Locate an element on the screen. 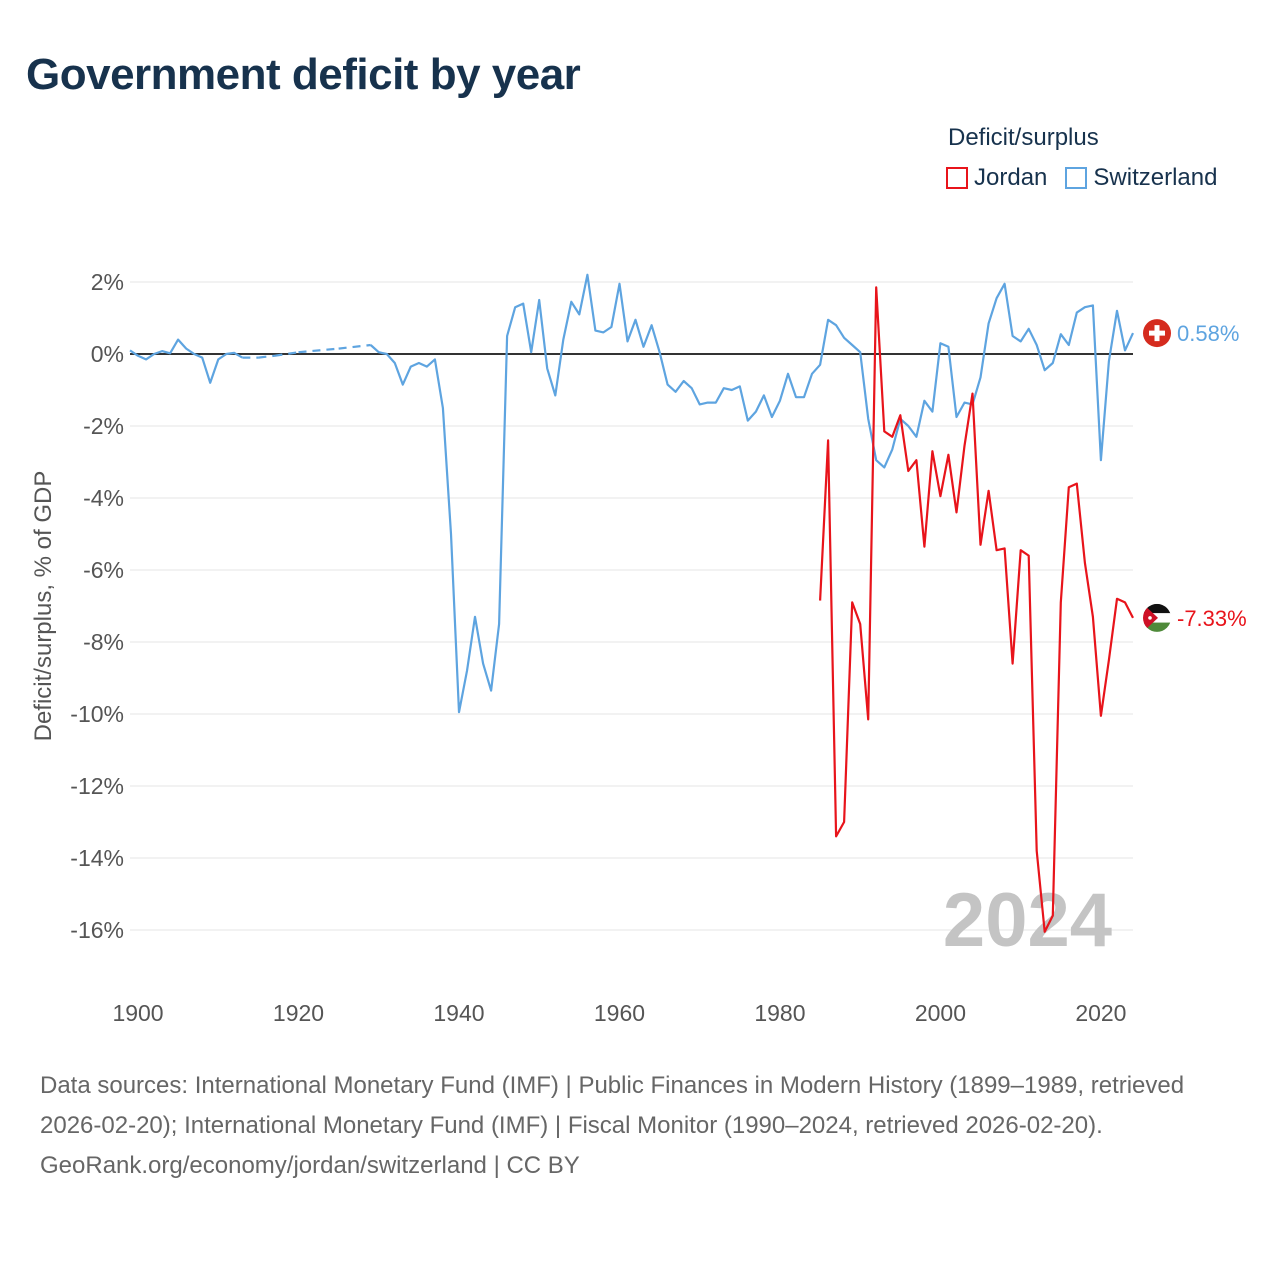 The height and width of the screenshot is (1280, 1280). y-tick-label: -12% is located at coordinates (97, 786).